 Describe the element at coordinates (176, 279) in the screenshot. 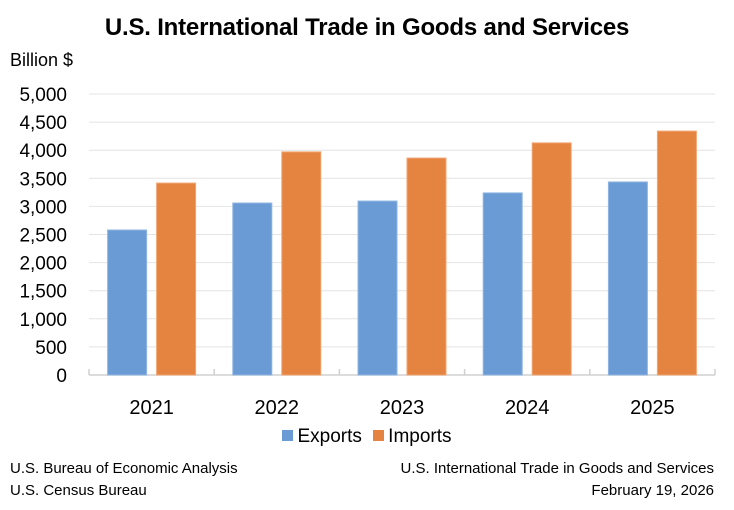

I see `bar-imports-2021` at that location.